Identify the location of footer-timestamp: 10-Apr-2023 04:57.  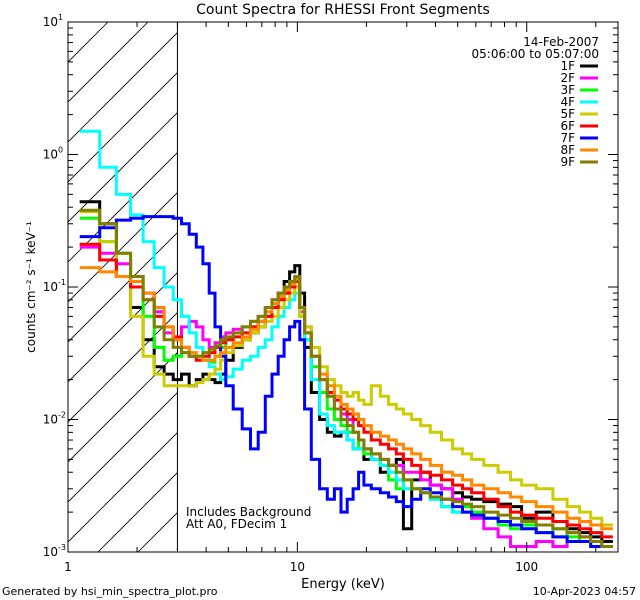
(584, 591).